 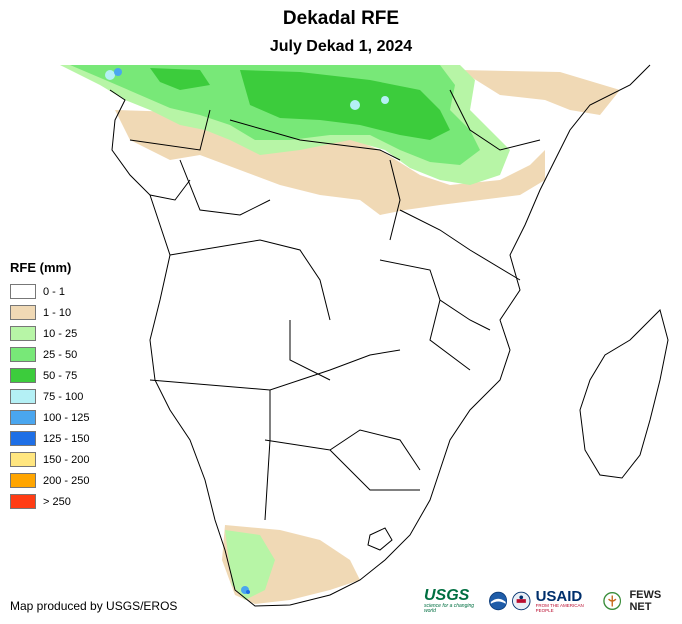 I want to click on legend-item: 100 - 125, so click(x=49, y=417).